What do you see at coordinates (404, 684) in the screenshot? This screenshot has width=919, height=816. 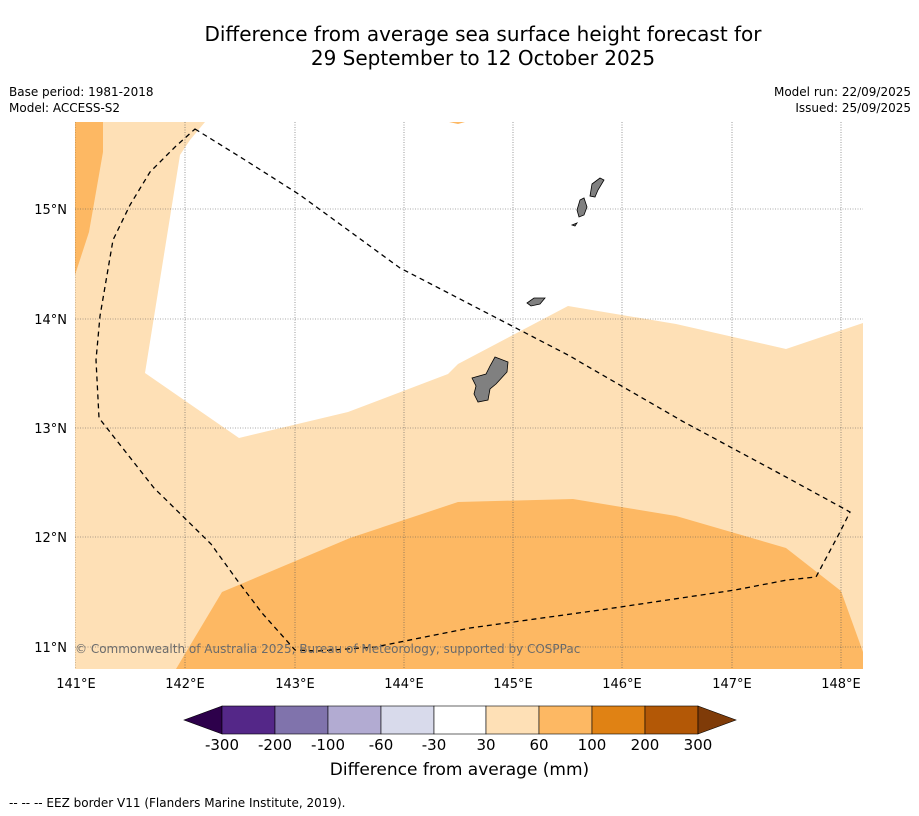 I see `lon-label: 144°E` at bounding box center [404, 684].